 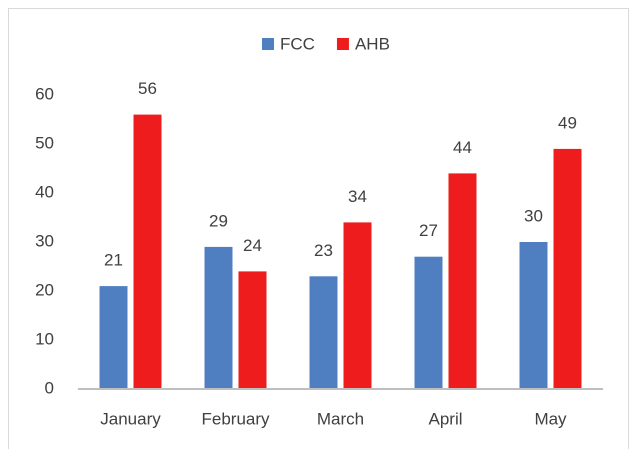 I want to click on data-label: 30, so click(x=533, y=215).